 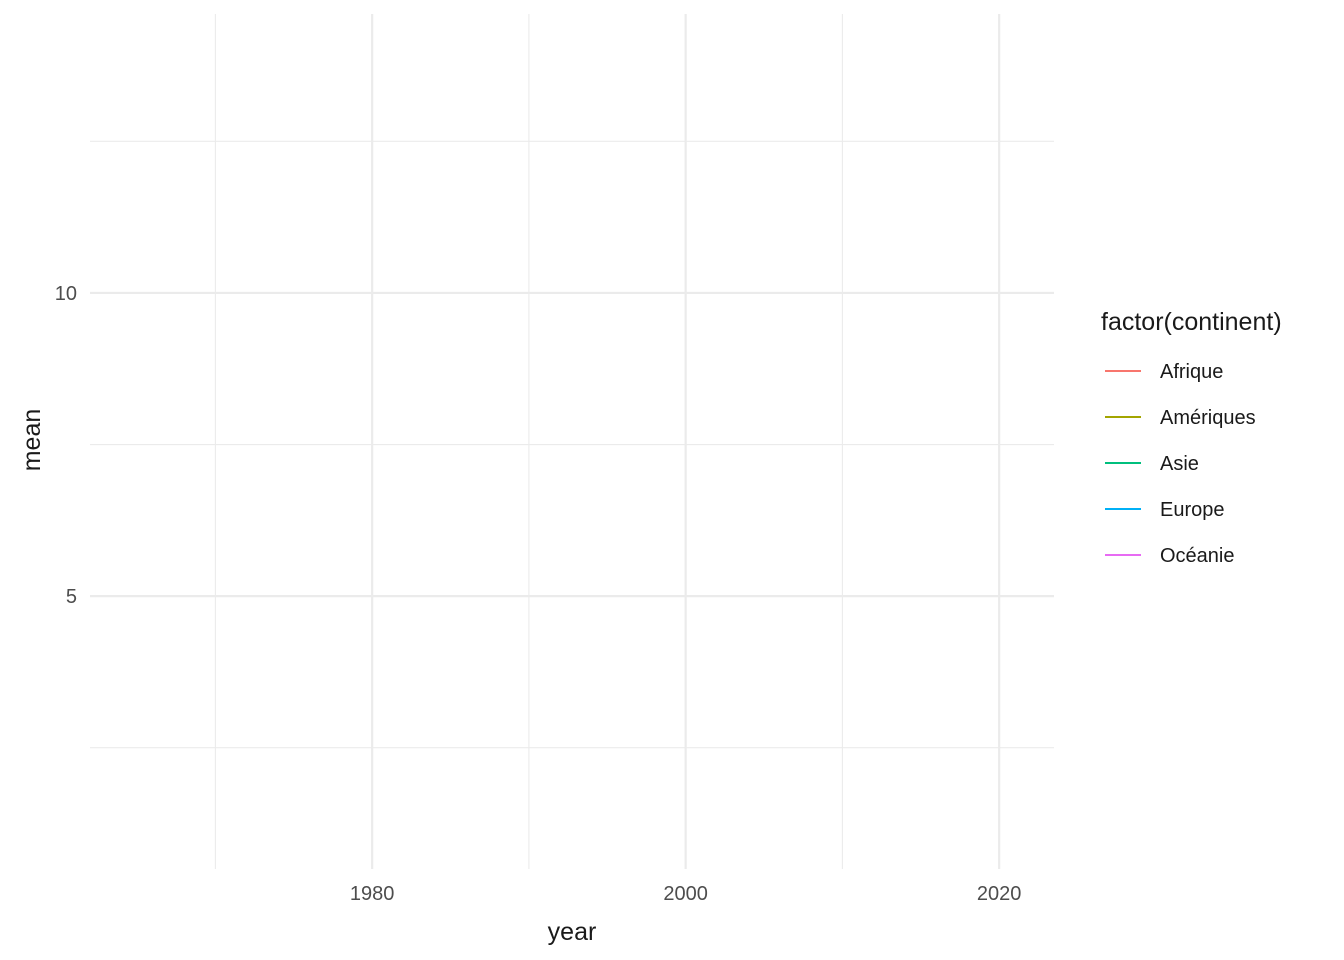 I want to click on legend-title: factor(continent), so click(x=1191, y=322).